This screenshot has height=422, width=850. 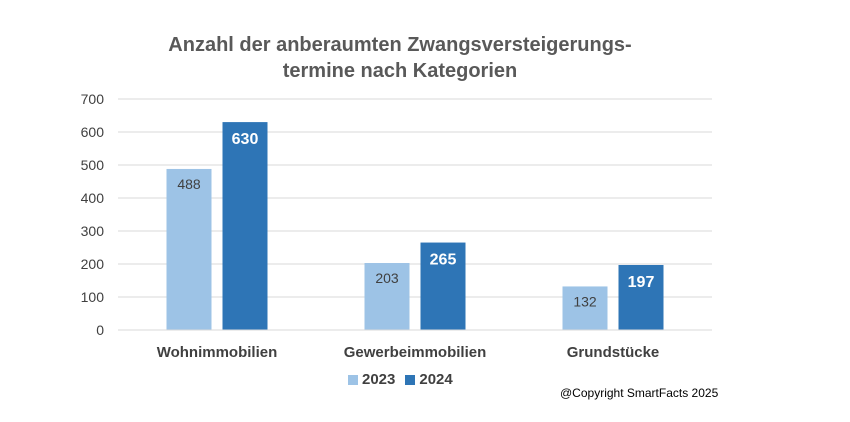 I want to click on data-label-2024-2: 197, so click(x=641, y=282).